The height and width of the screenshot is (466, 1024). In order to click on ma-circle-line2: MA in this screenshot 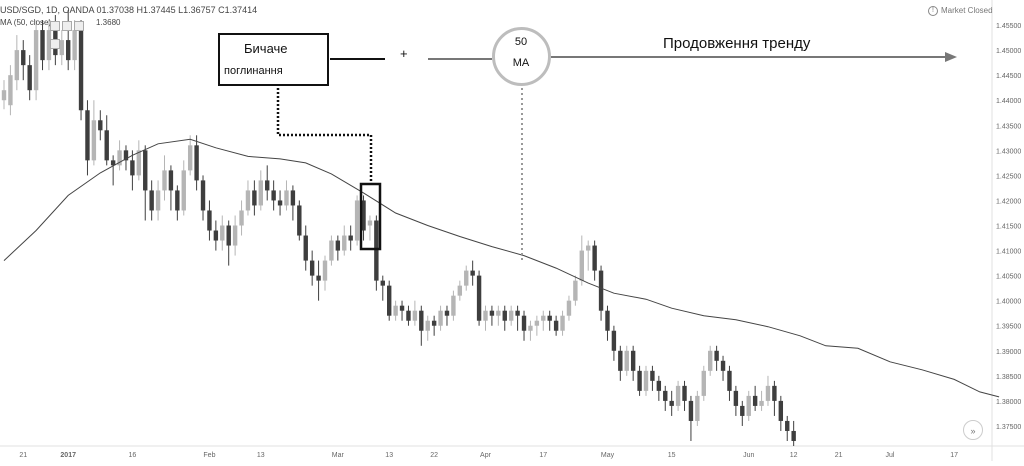, I will do `click(521, 63)`.